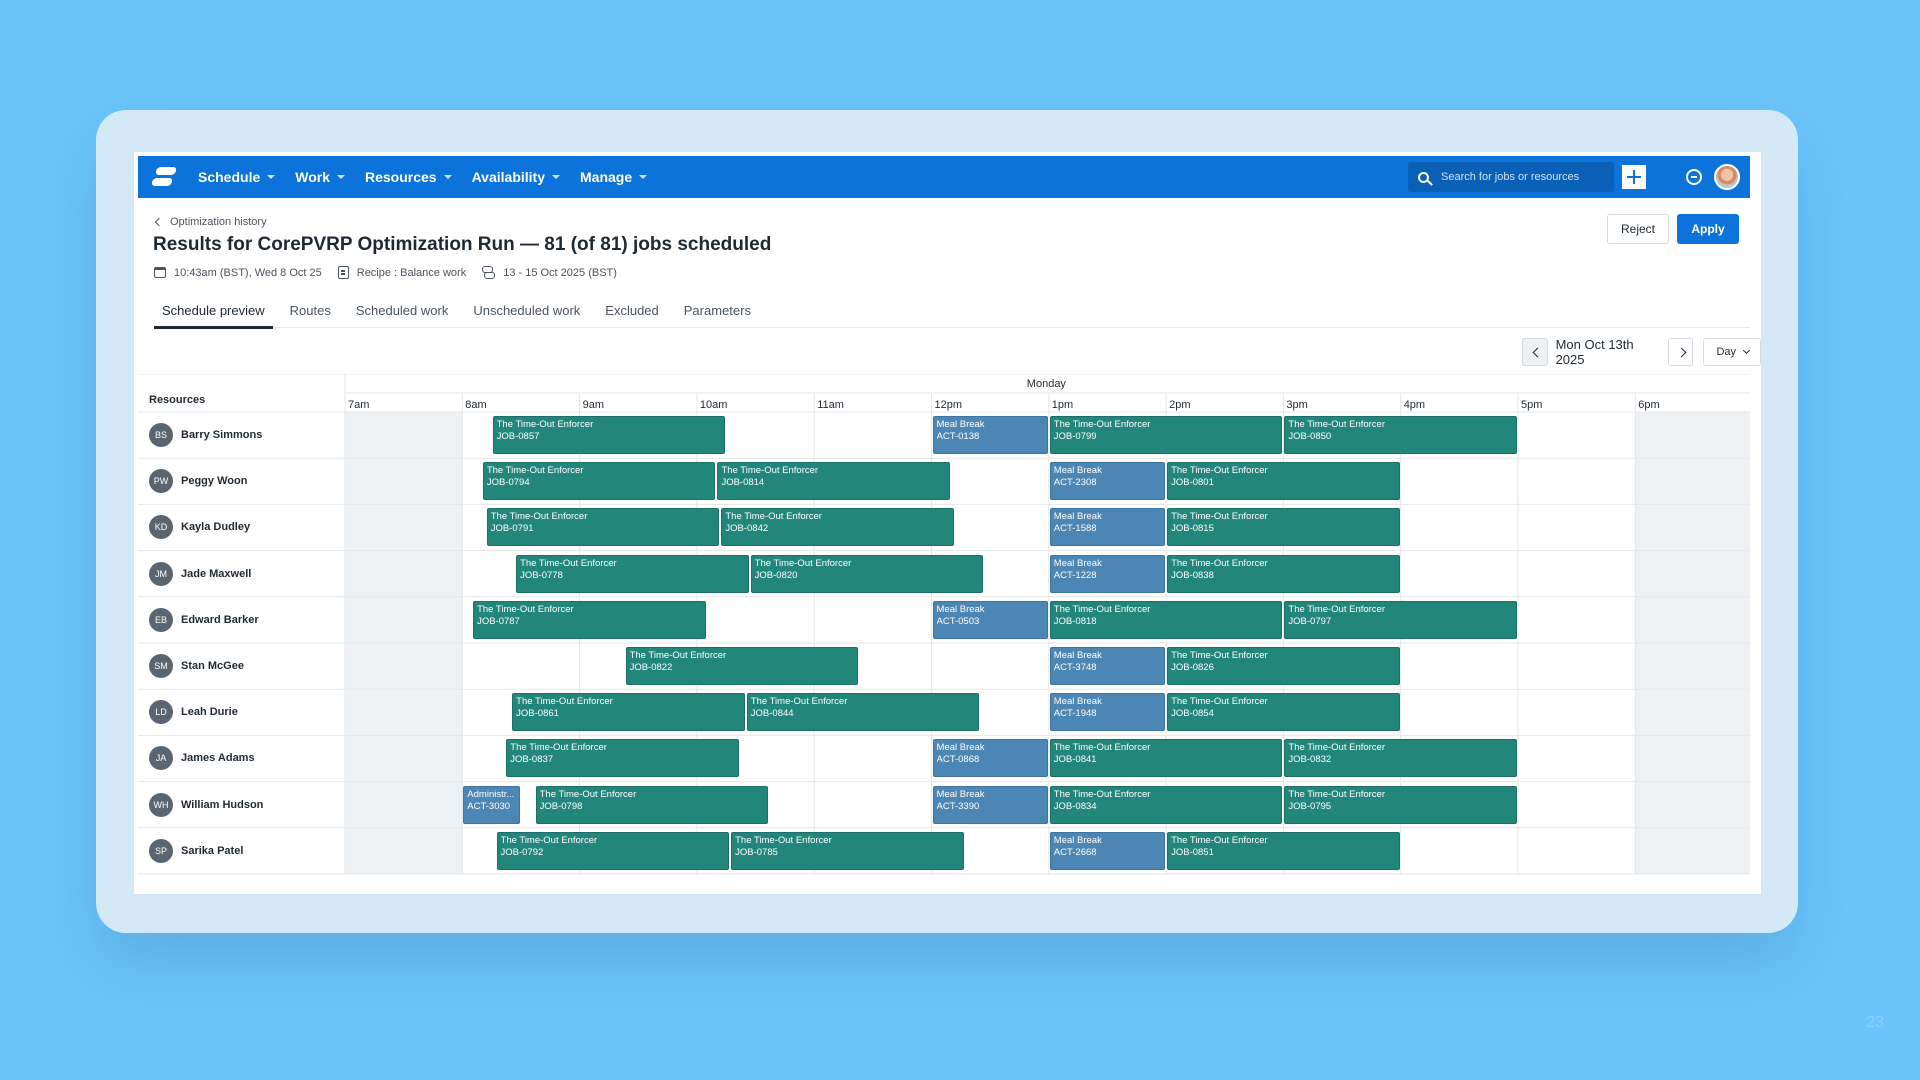 The image size is (1920, 1080). What do you see at coordinates (1638, 229) in the screenshot?
I see `reject-button: Reject` at bounding box center [1638, 229].